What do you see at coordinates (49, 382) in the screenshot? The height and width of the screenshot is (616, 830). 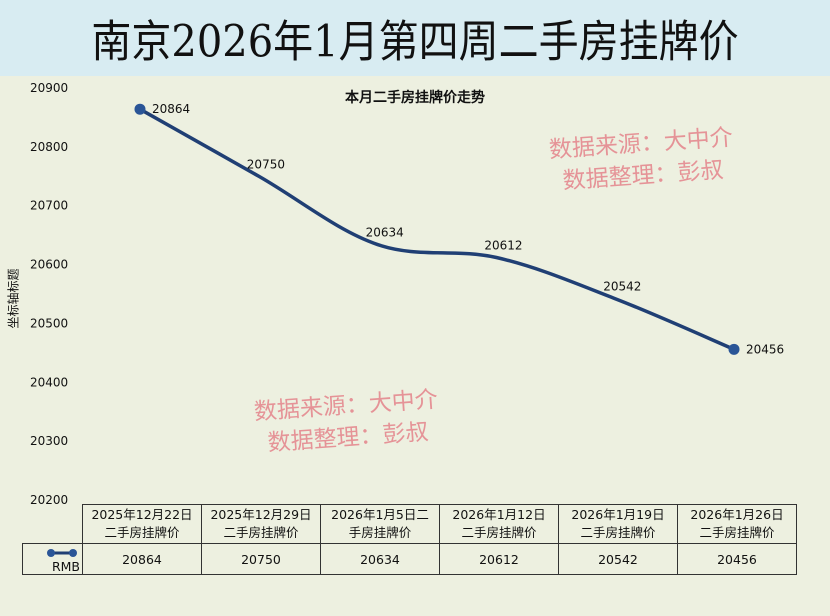 I see `y-tick-label: 20400` at bounding box center [49, 382].